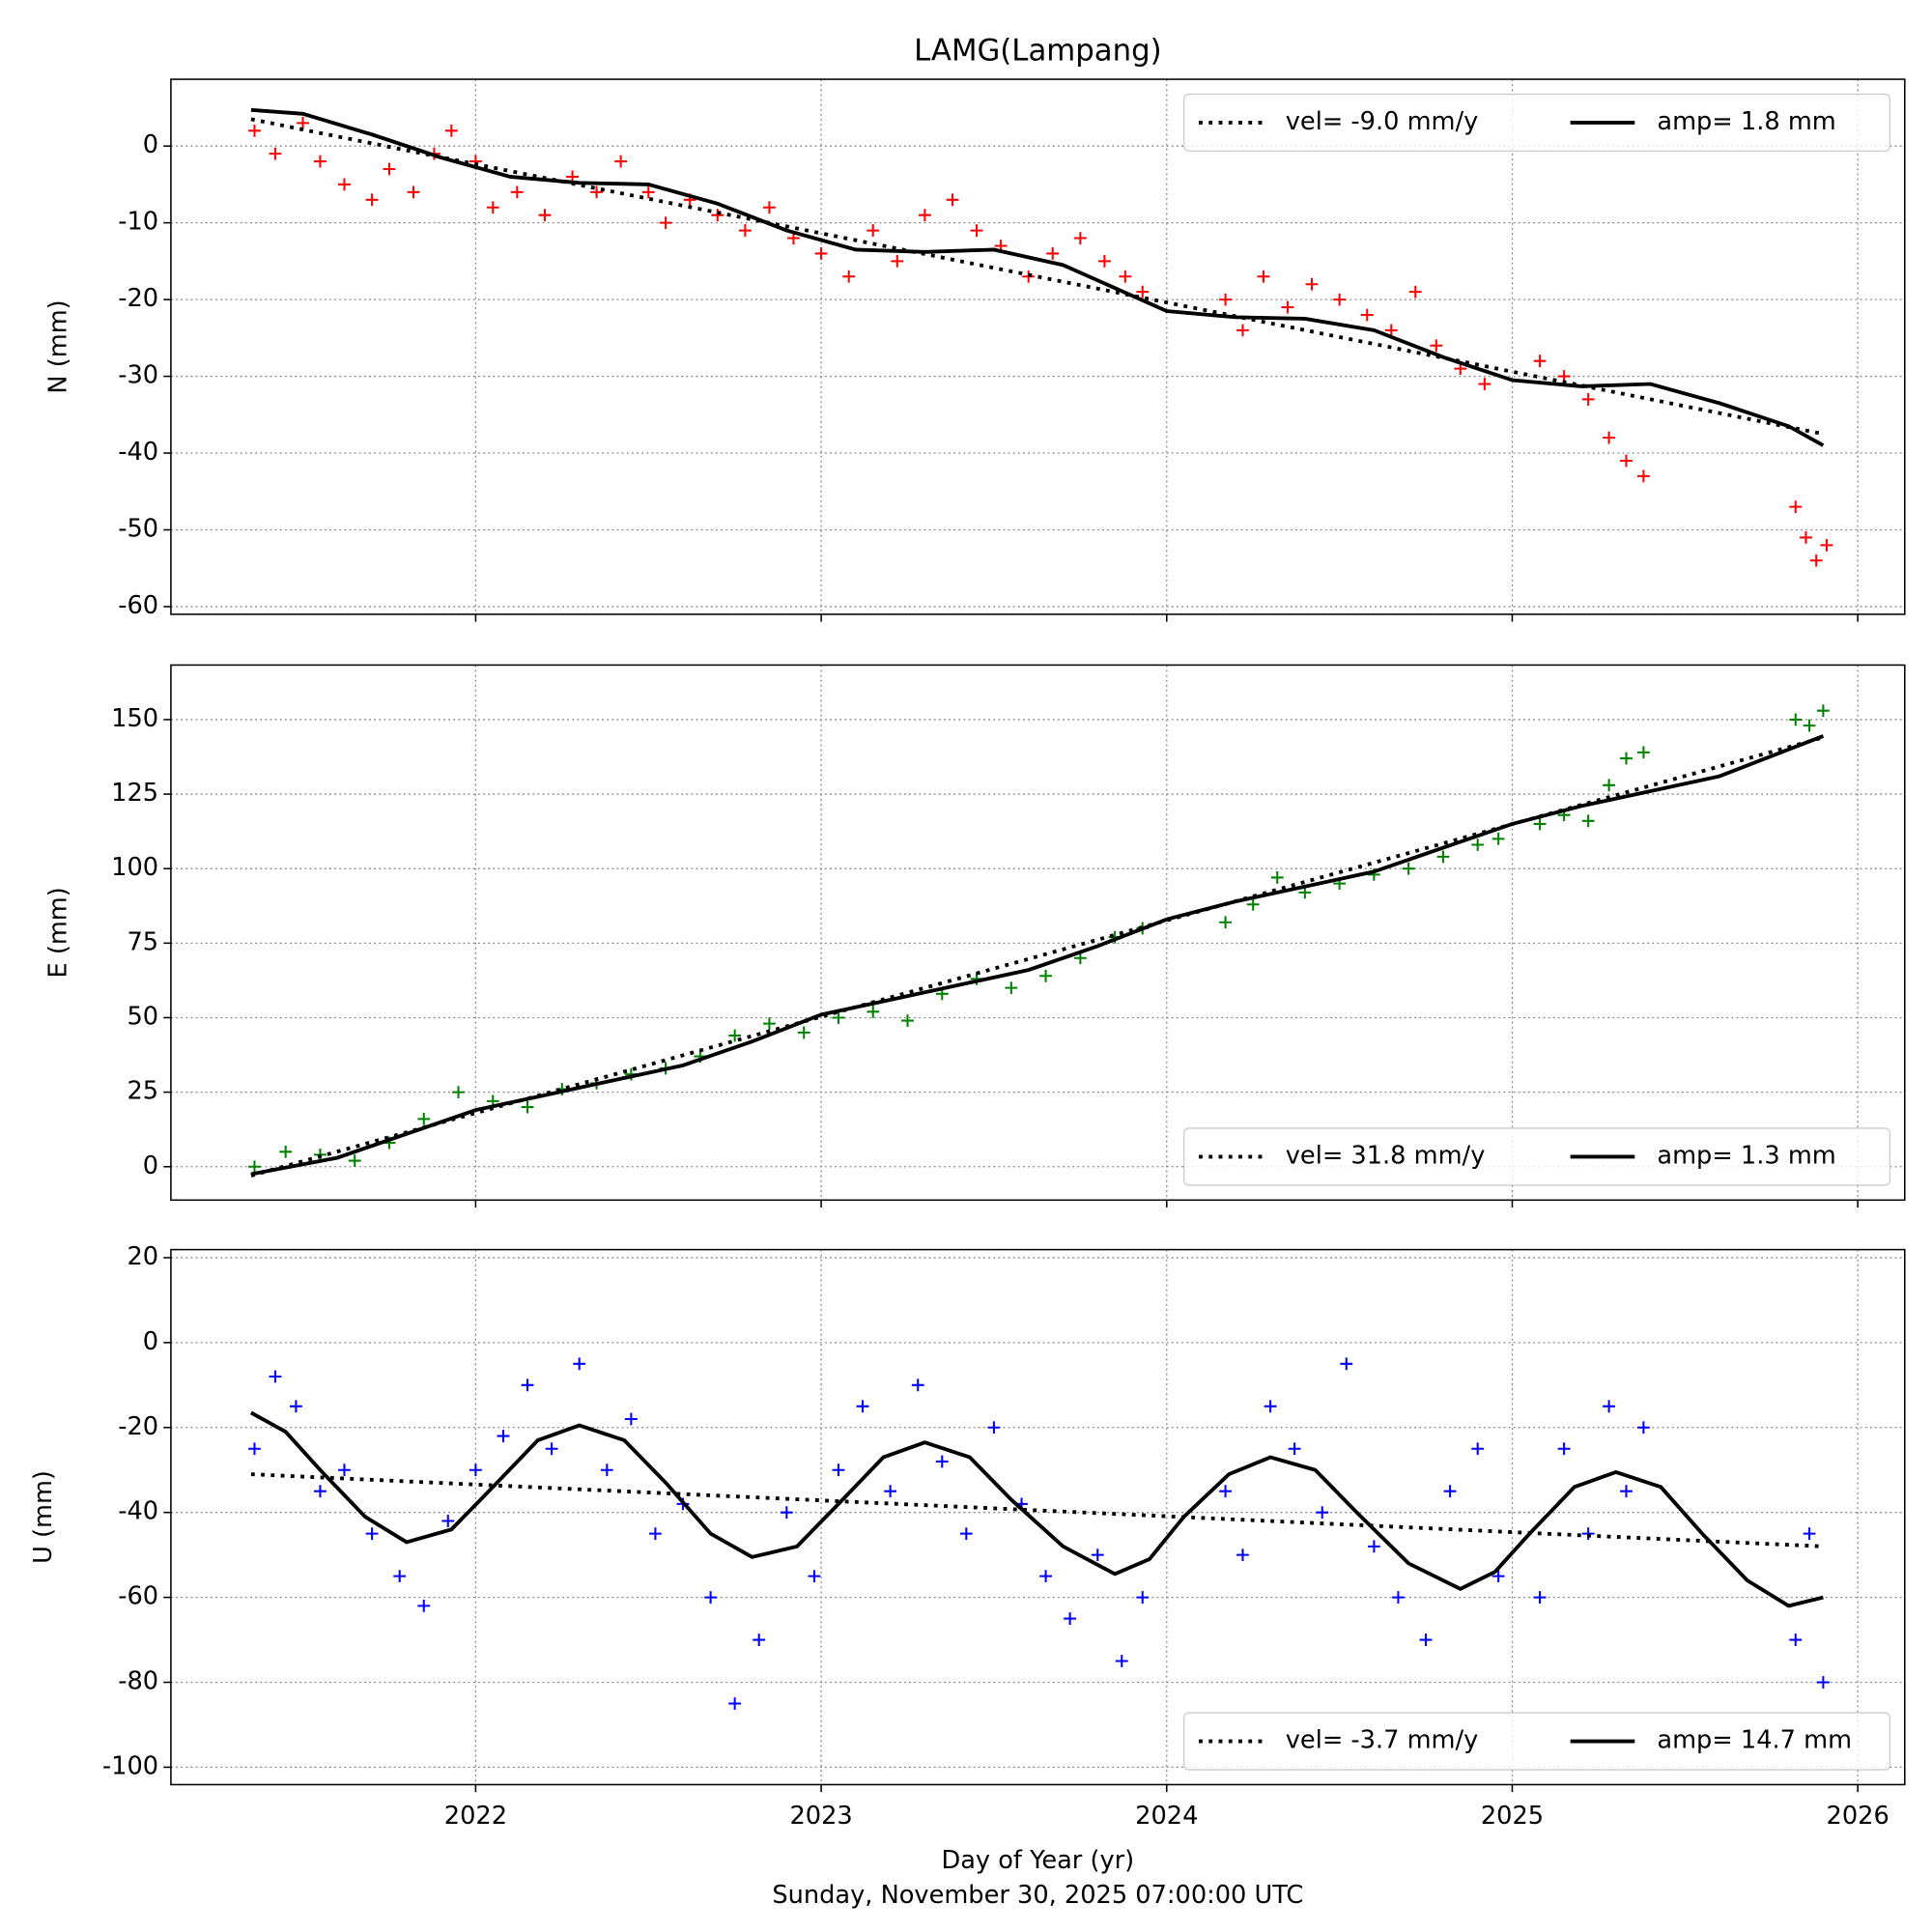  What do you see at coordinates (134, 867) in the screenshot?
I see `y-tick-label: 100` at bounding box center [134, 867].